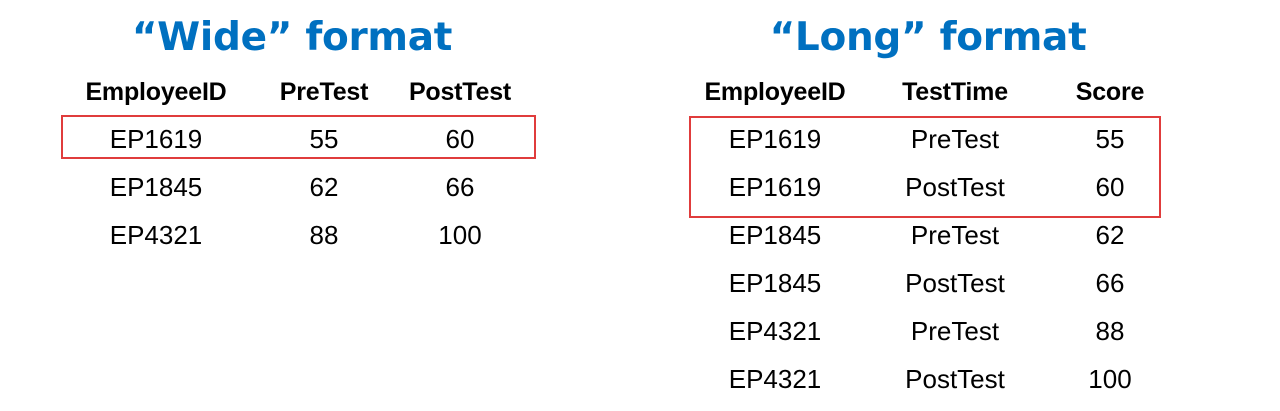 The width and height of the screenshot is (1280, 411). What do you see at coordinates (460, 92) in the screenshot?
I see `wide-header-posttest: PostTest` at bounding box center [460, 92].